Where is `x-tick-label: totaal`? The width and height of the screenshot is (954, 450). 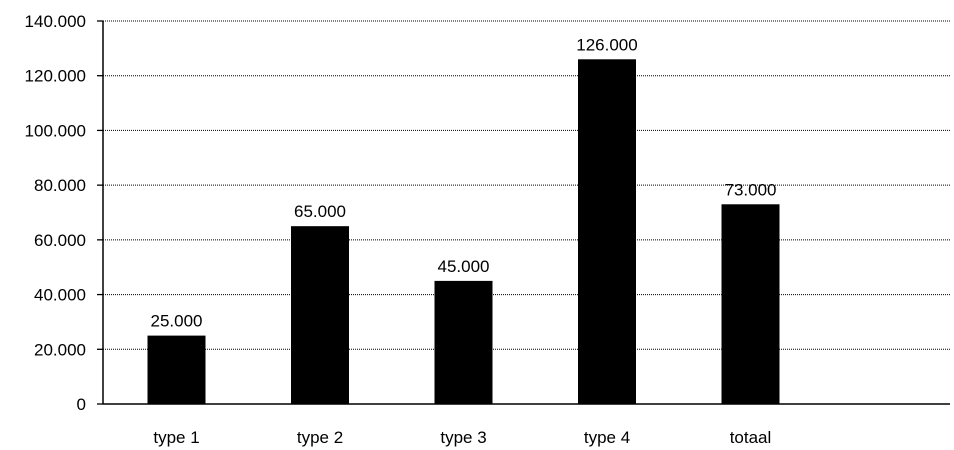
x-tick-label: totaal is located at coordinates (751, 437).